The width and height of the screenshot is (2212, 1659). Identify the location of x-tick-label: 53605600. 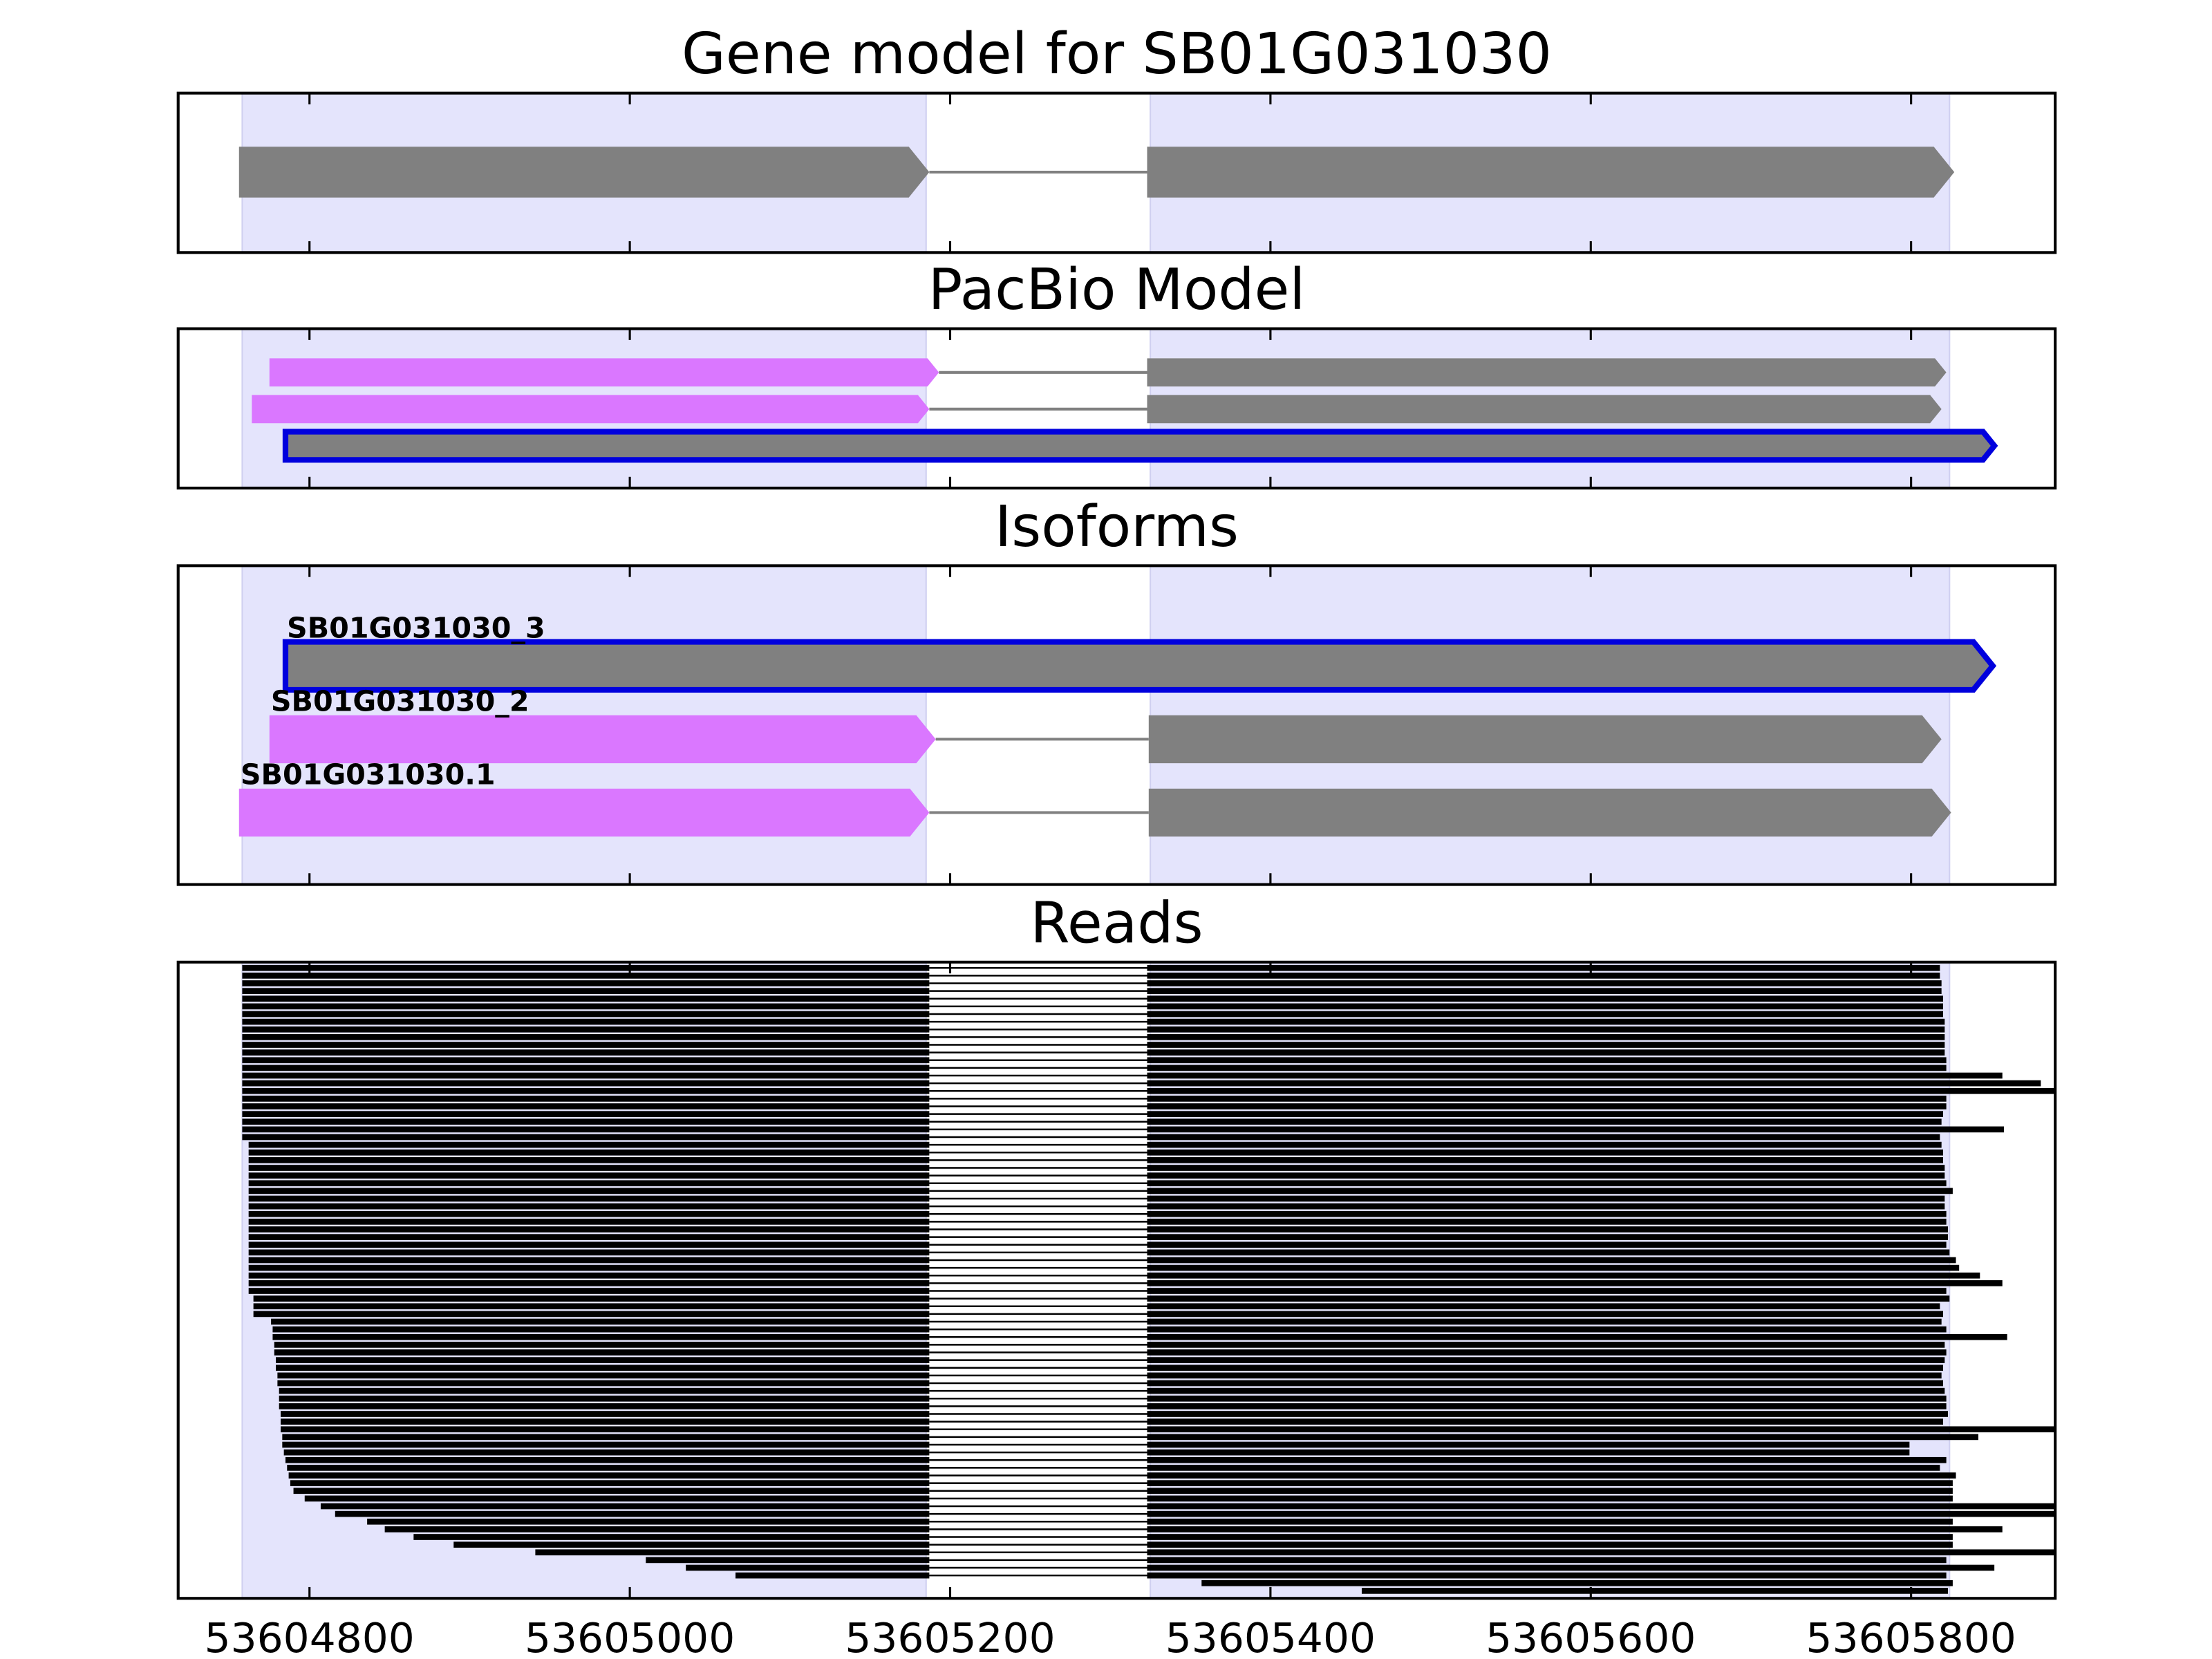
(1591, 1637).